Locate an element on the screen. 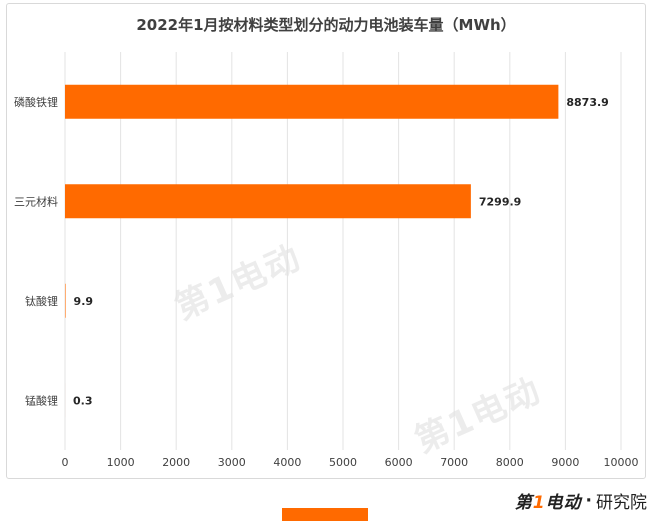  brand-logo-one: 1 is located at coordinates (539, 503).